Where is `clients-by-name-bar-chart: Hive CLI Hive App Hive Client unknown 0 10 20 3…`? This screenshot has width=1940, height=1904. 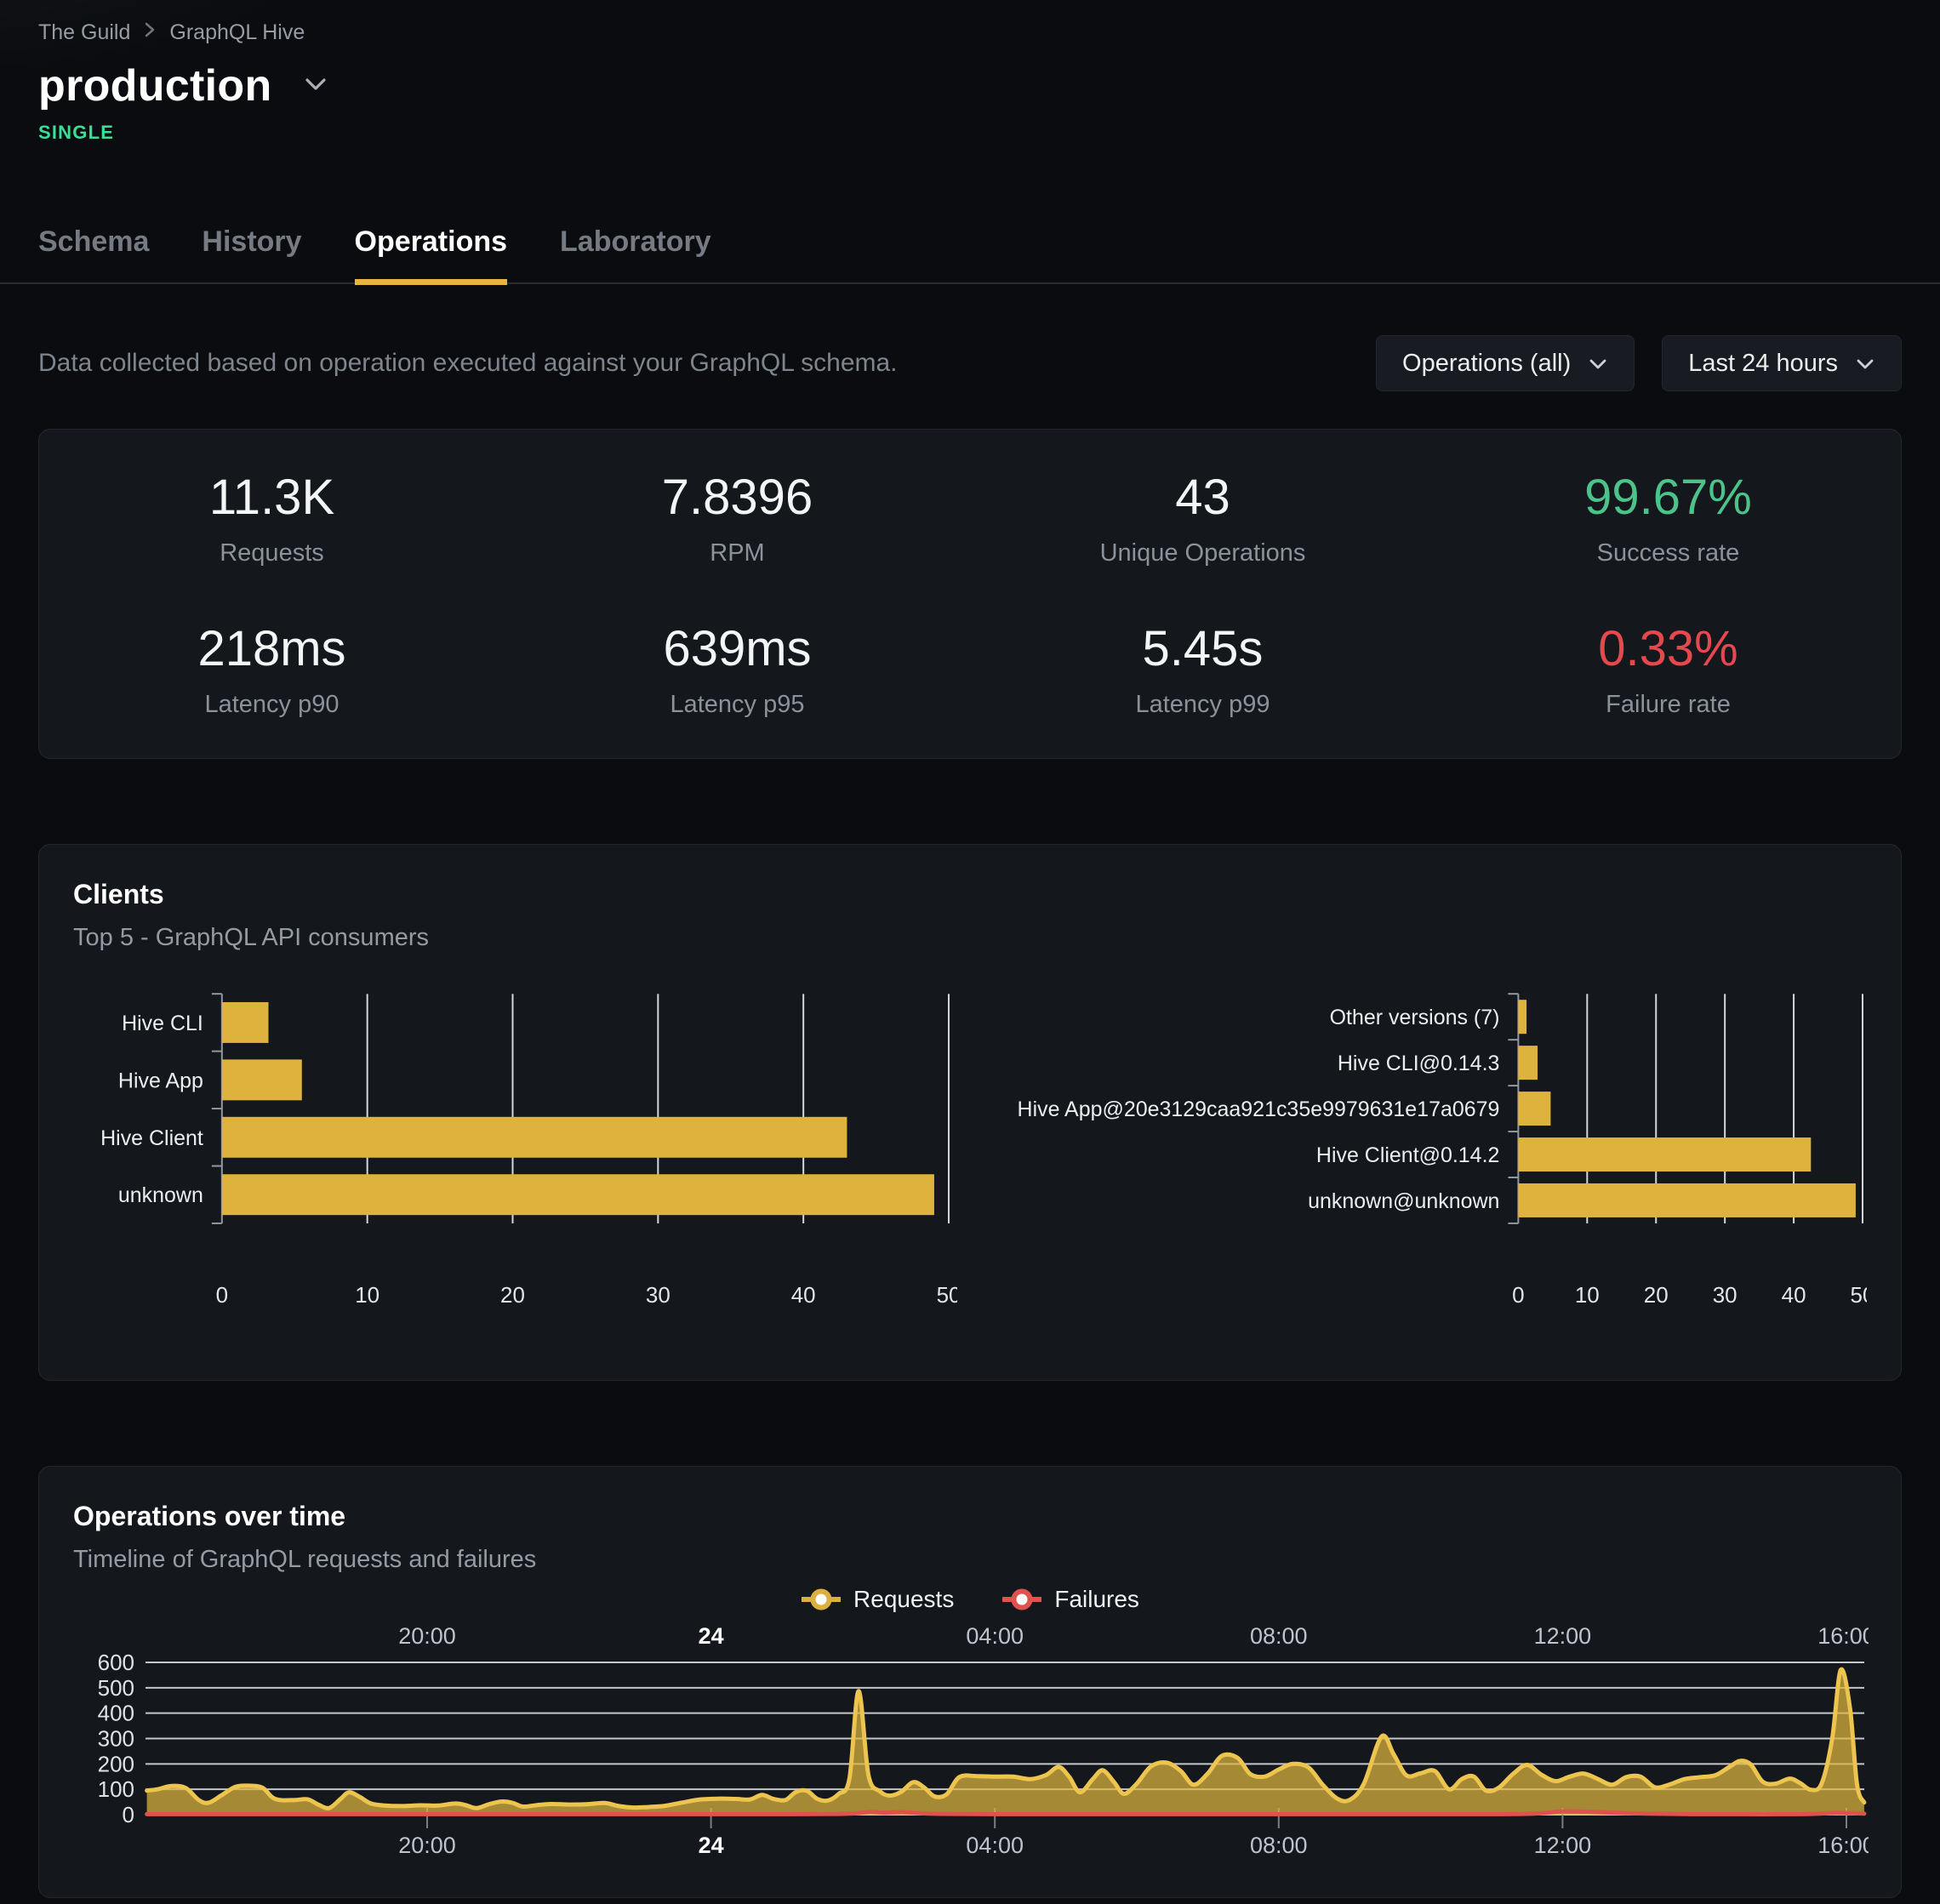
clients-by-name-bar-chart: Hive CLI Hive App Hive Client unknown 0 10 20 3… is located at coordinates (515, 1170).